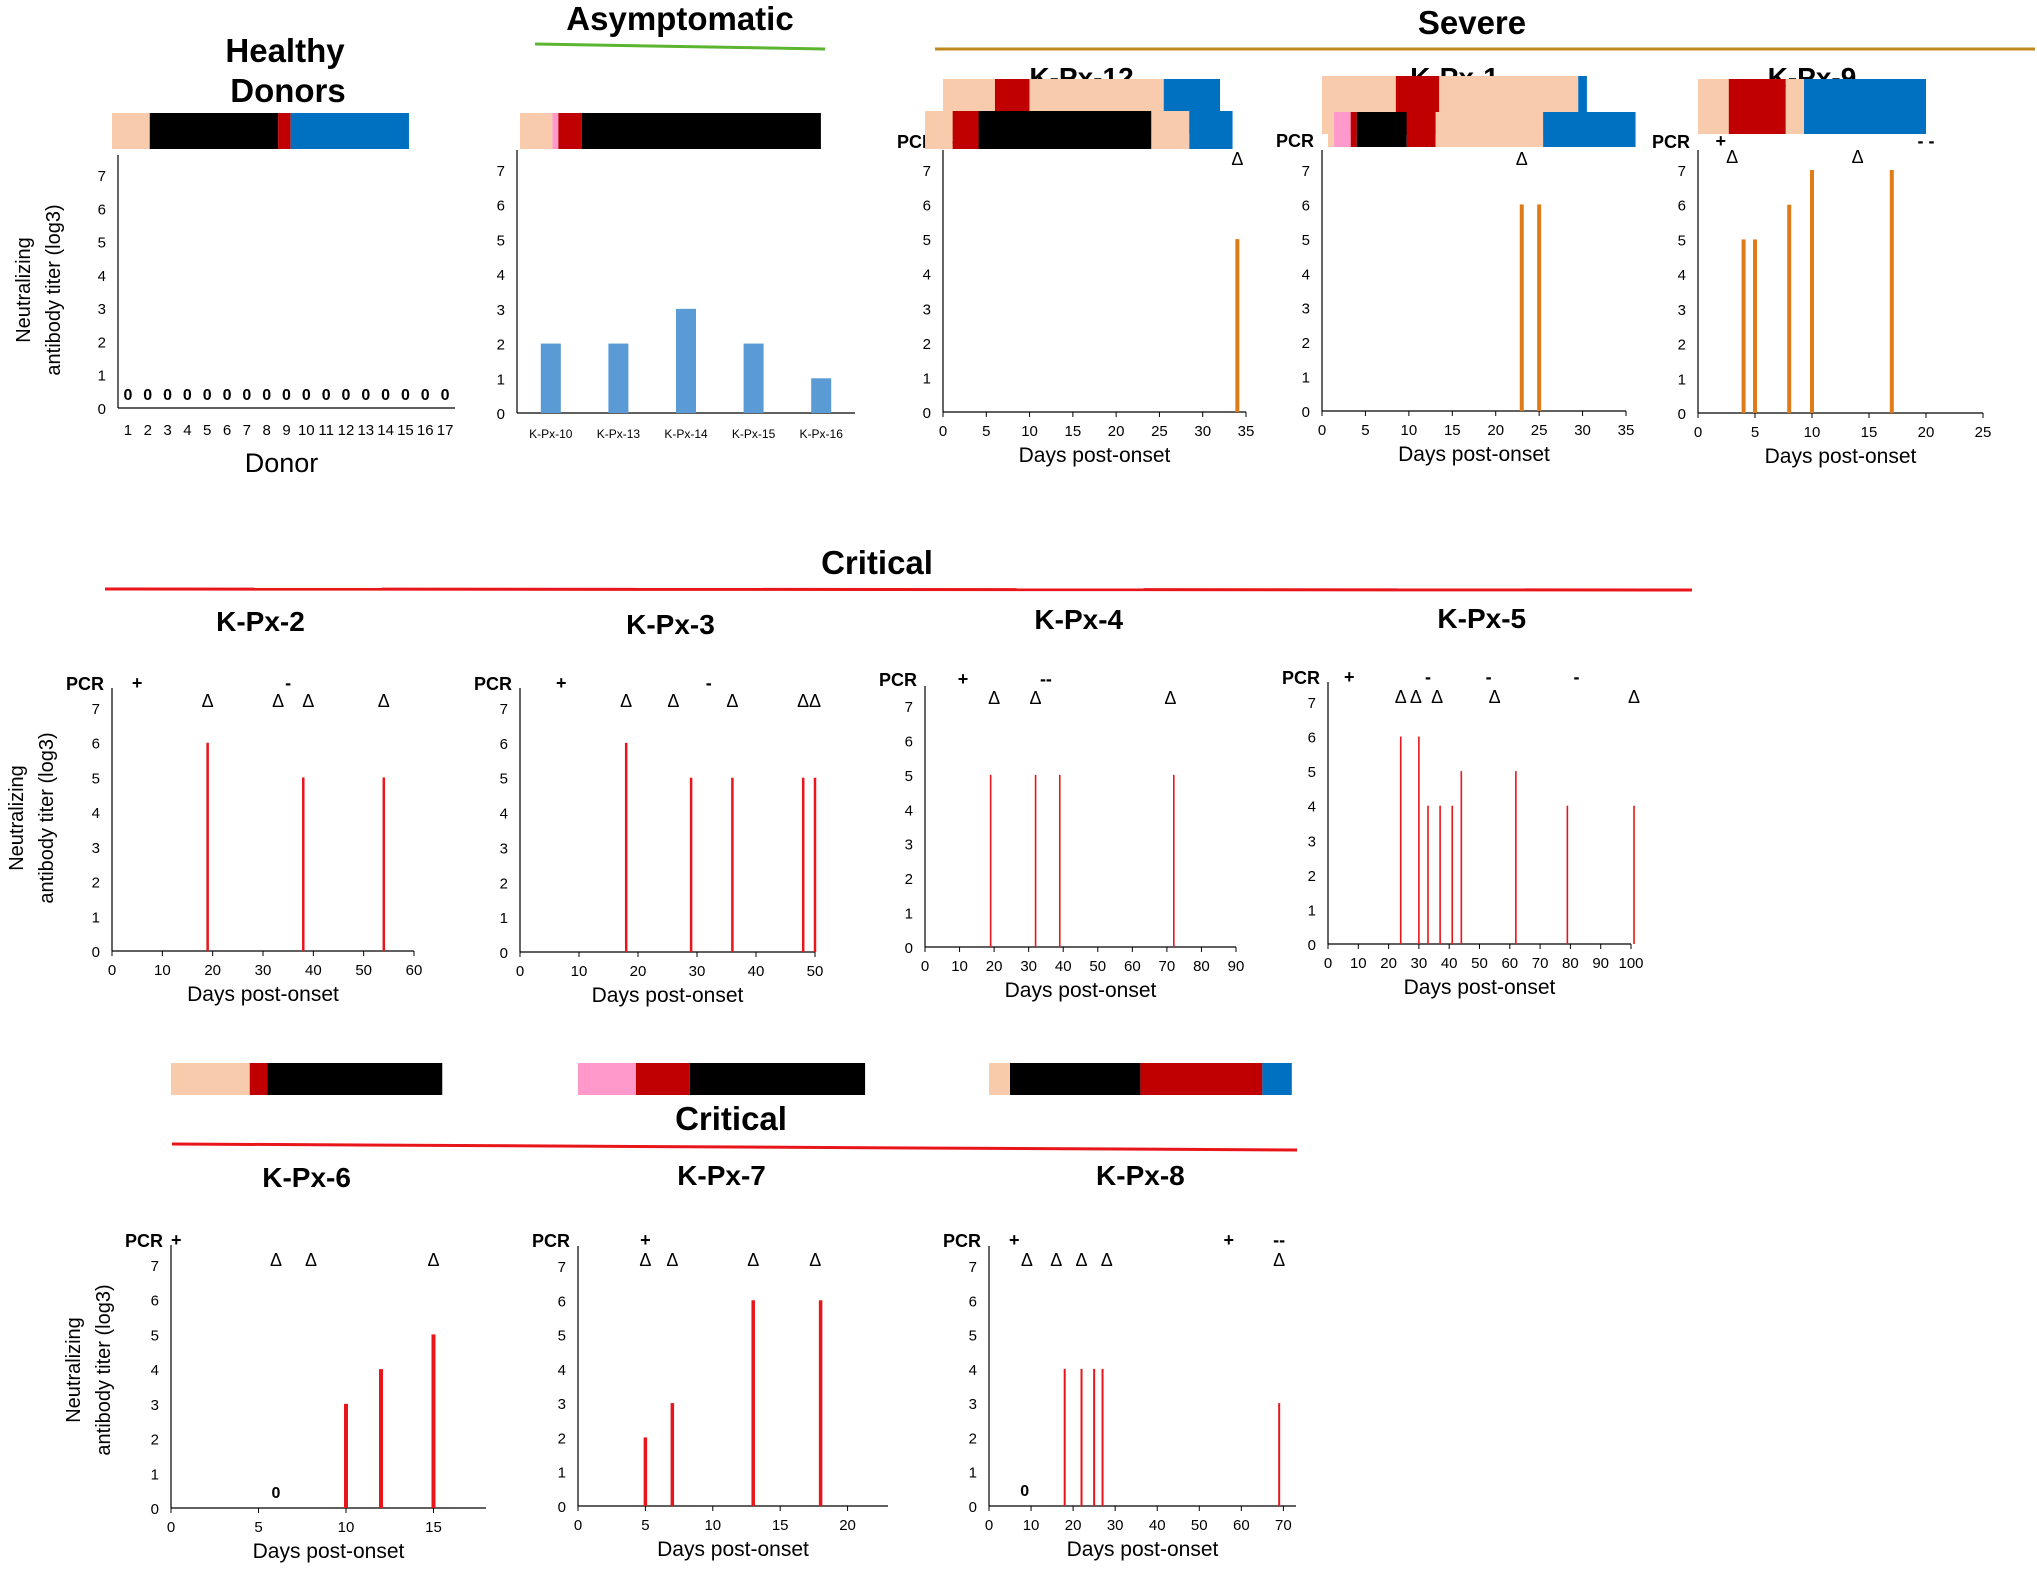  I want to click on x-tick-label: 3, so click(167, 430).